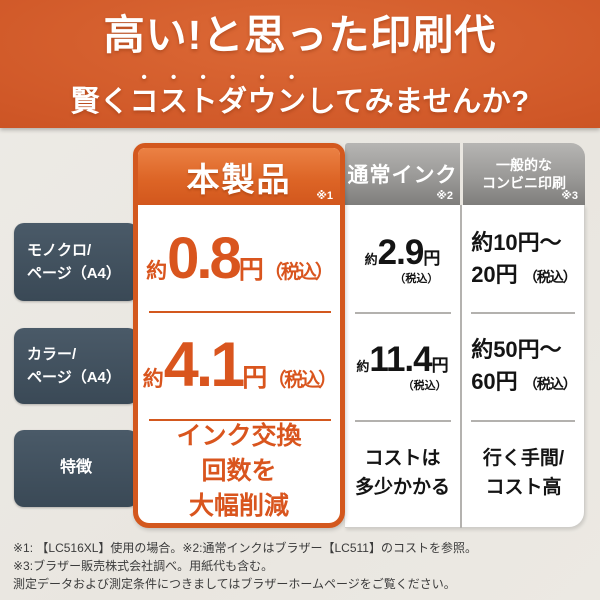 Image resolution: width=600 pixels, height=600 pixels. Describe the element at coordinates (239, 435) in the screenshot. I see `feature-line: インク交換` at that location.